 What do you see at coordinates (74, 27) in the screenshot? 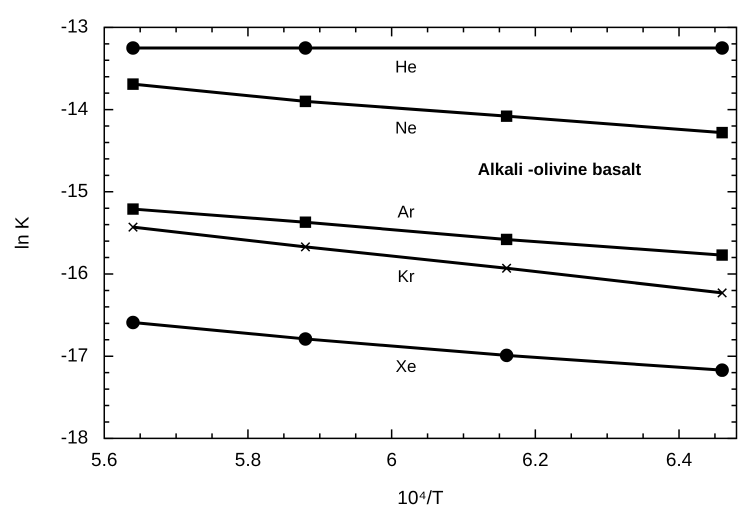
I see `y-tick-label: -13` at bounding box center [74, 27].